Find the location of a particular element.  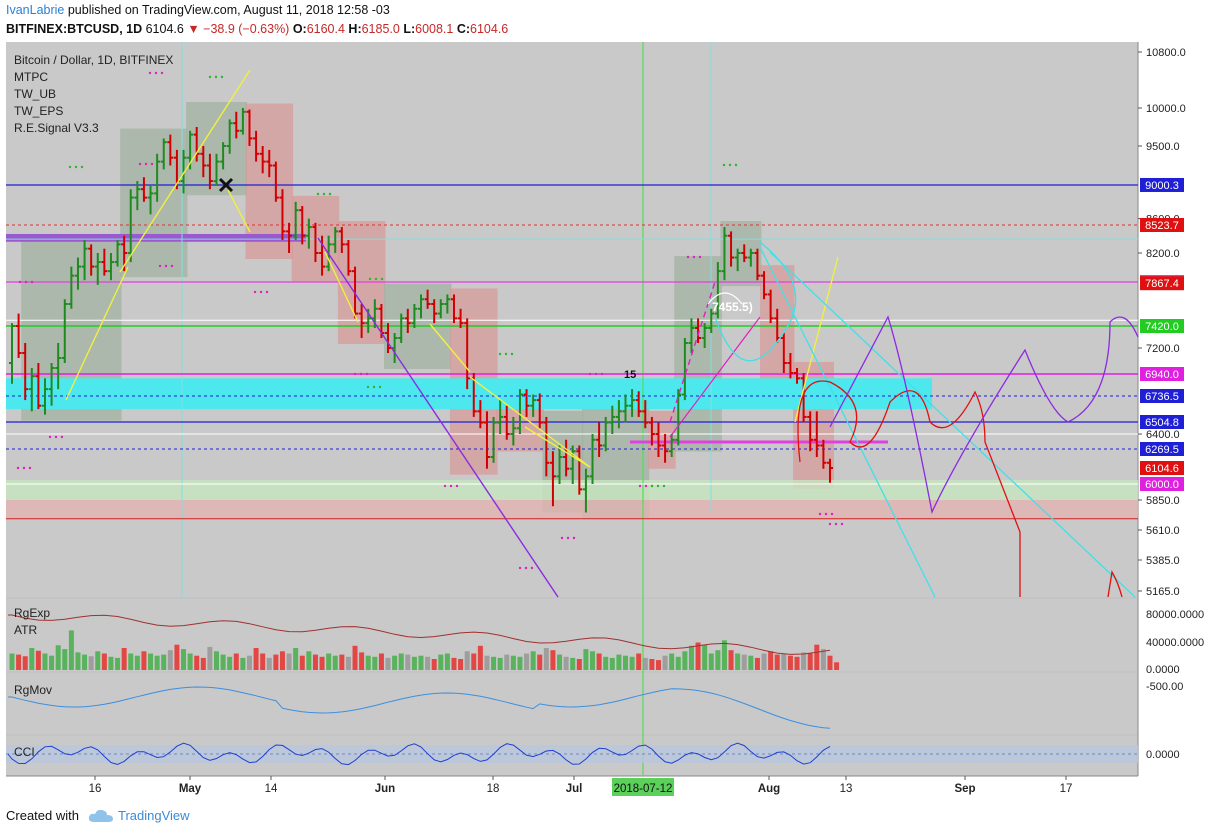

price-label: 7867.4 is located at coordinates (1162, 284).